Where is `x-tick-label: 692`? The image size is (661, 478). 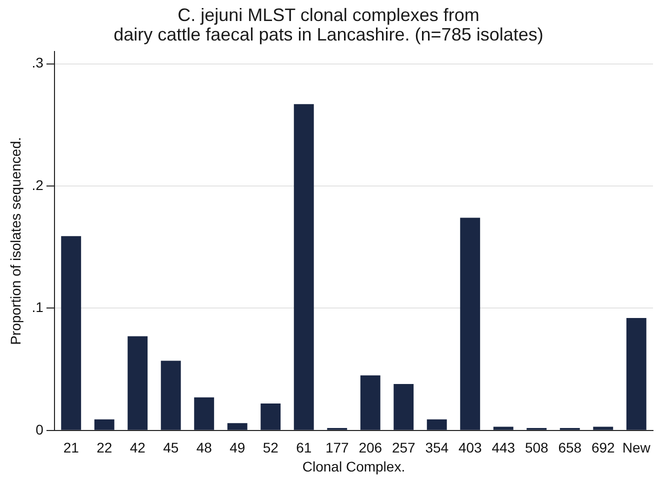 x-tick-label: 692 is located at coordinates (603, 448).